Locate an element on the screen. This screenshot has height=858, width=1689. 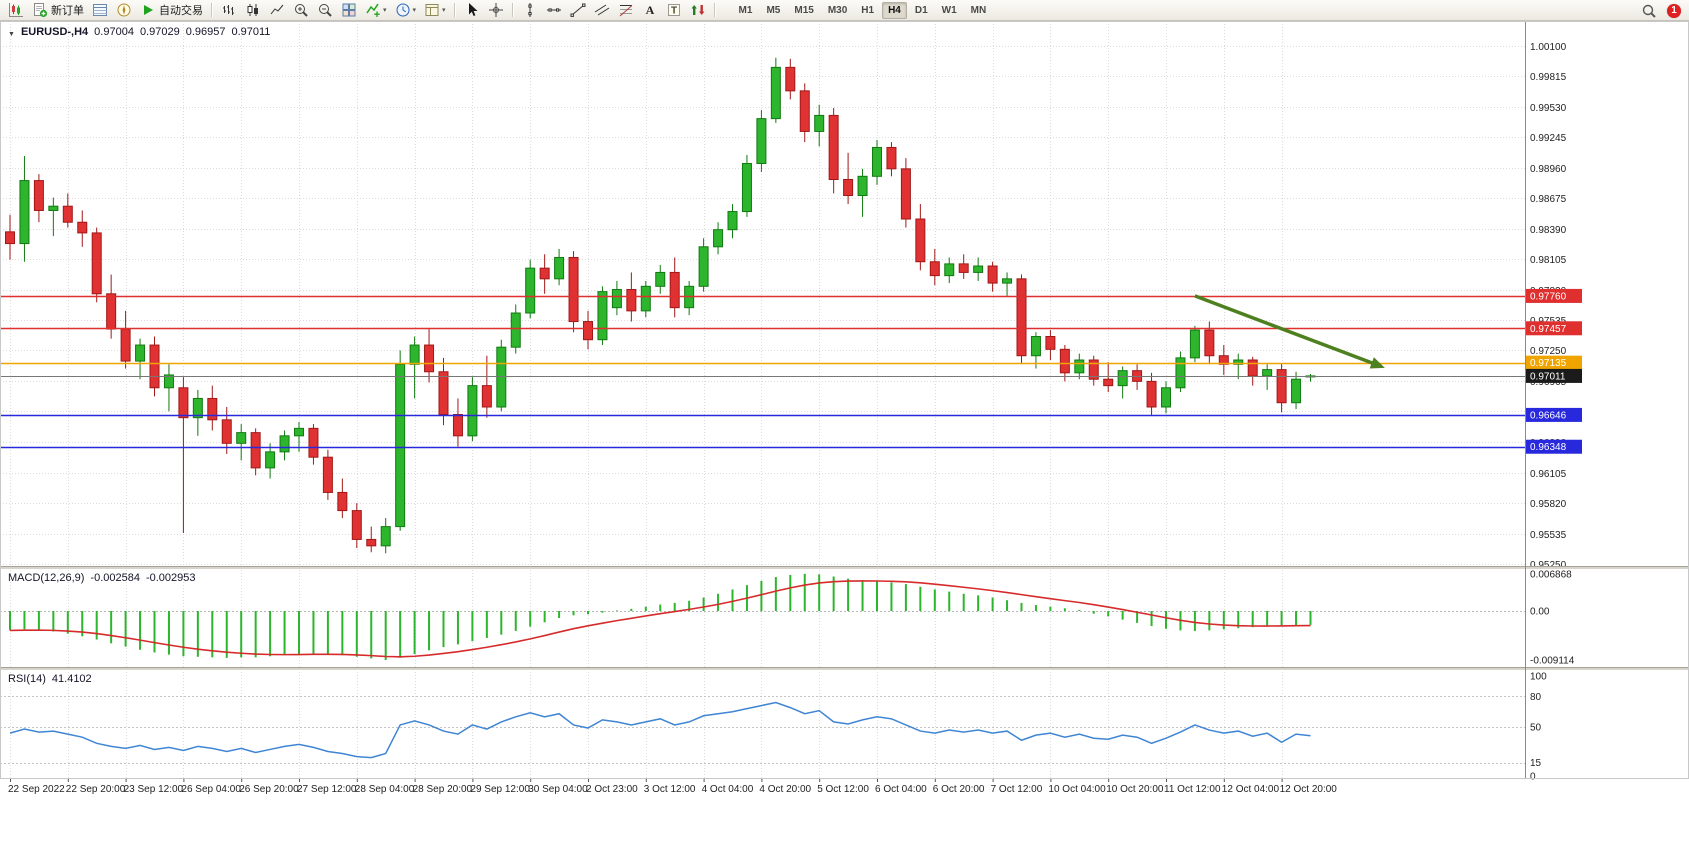
tile-windows-button is located at coordinates (349, 10).